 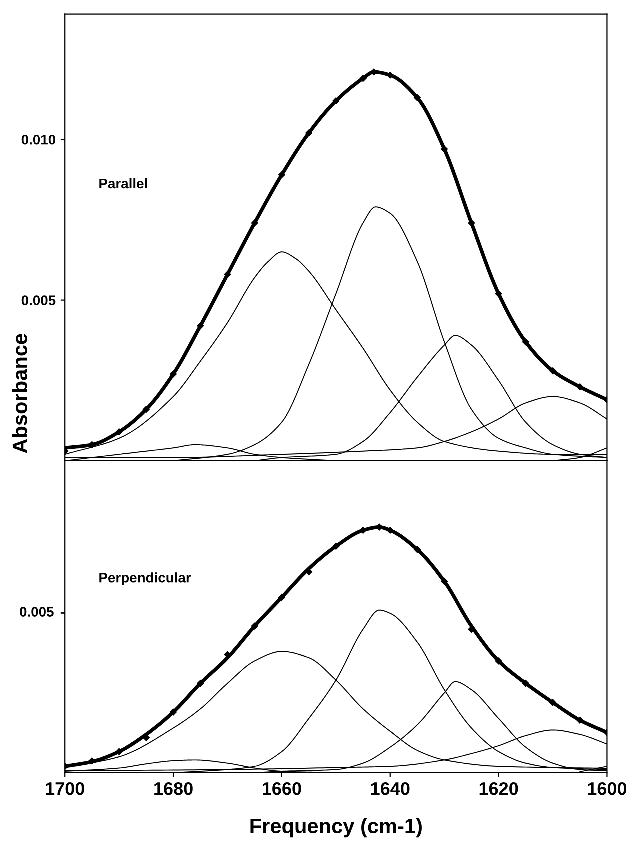 I want to click on x-tick-label: 1620, so click(x=499, y=789).